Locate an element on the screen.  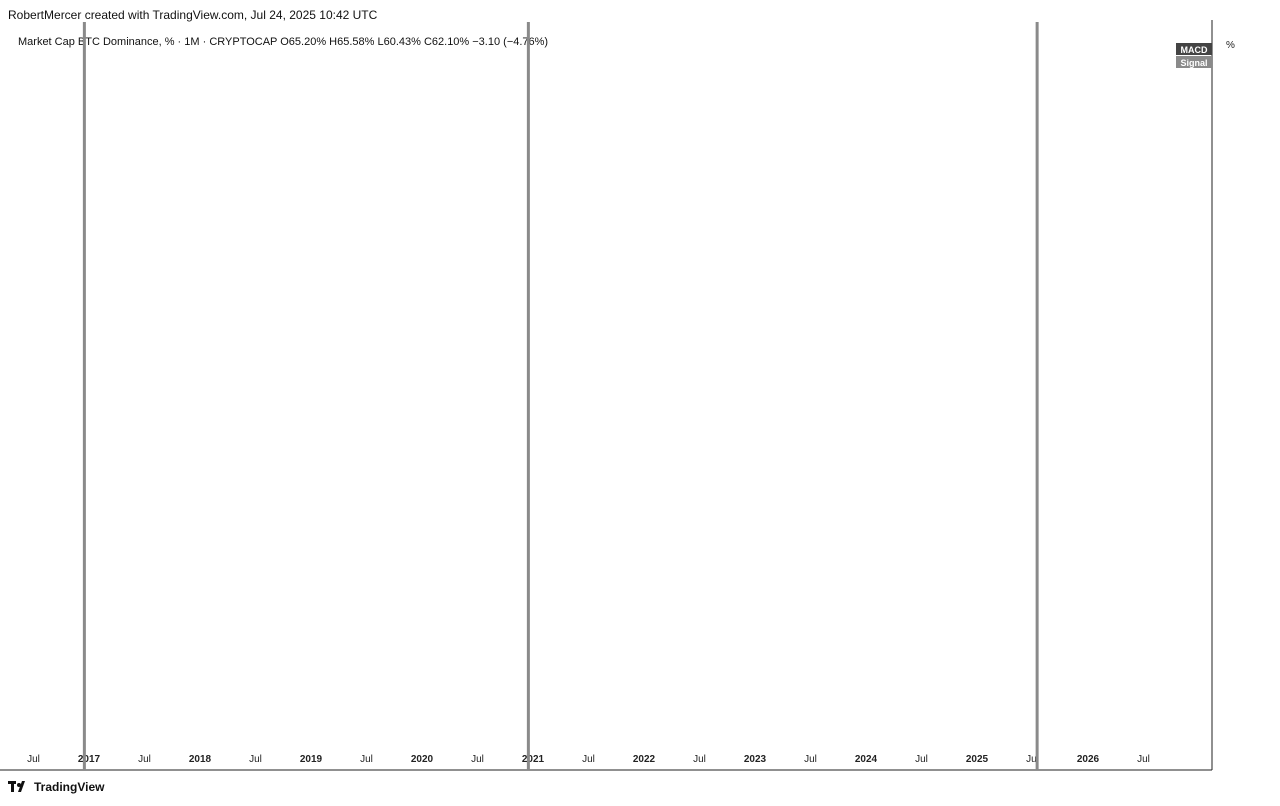
time-axis-tick-label: 2026 is located at coordinates (1088, 759).